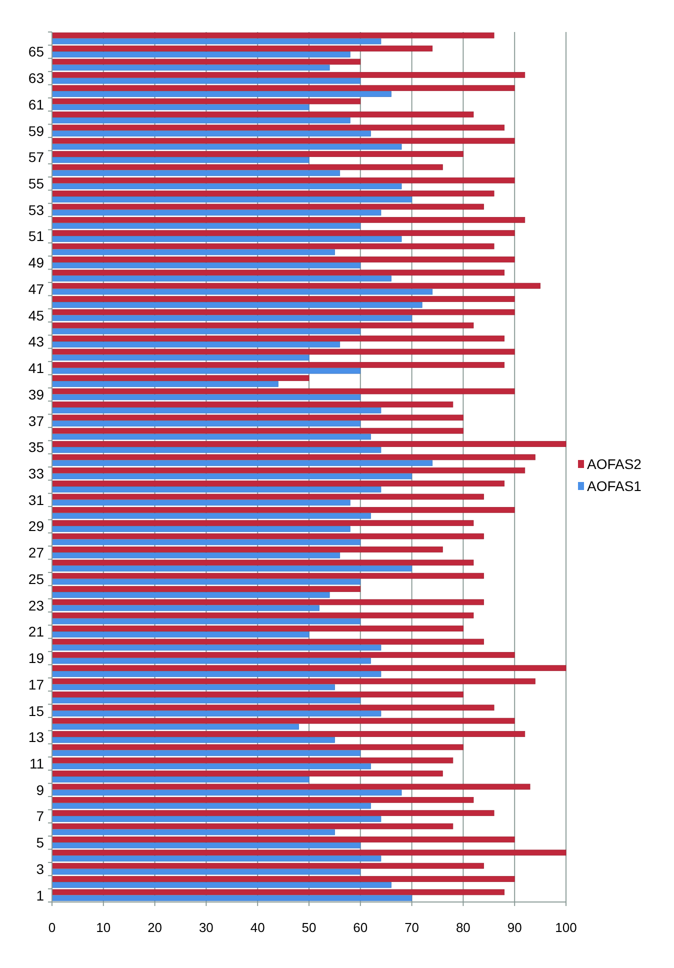 The width and height of the screenshot is (674, 968). I want to click on x-tick-label: 90, so click(514, 927).